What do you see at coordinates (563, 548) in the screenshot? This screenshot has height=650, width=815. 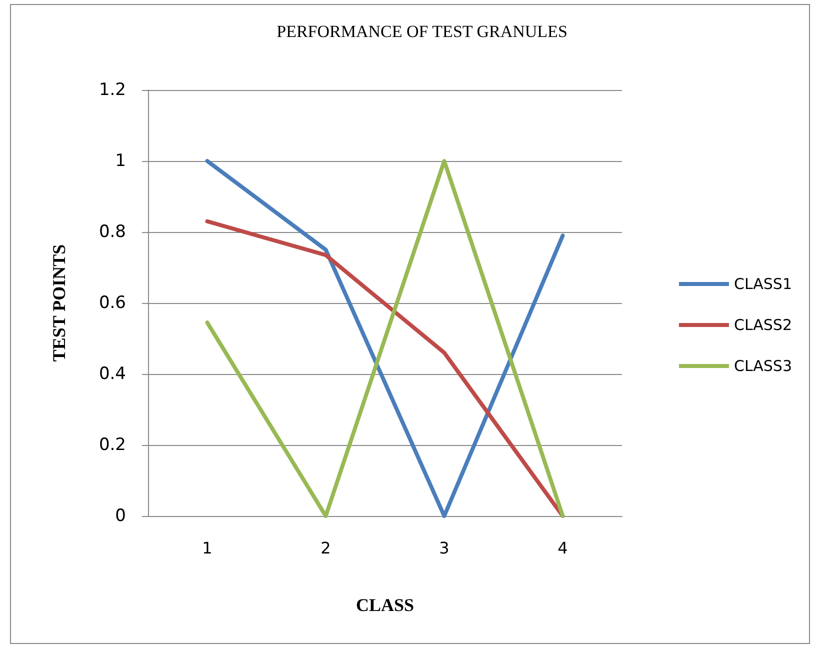 I see `x-tick-label: 4` at bounding box center [563, 548].